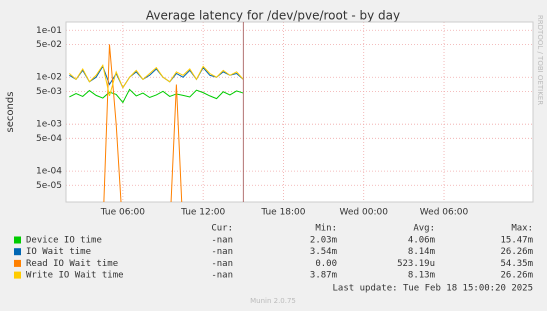 Image resolution: width=547 pixels, height=311 pixels. What do you see at coordinates (516, 264) in the screenshot?
I see `legend-stat: 54.35m` at bounding box center [516, 264].